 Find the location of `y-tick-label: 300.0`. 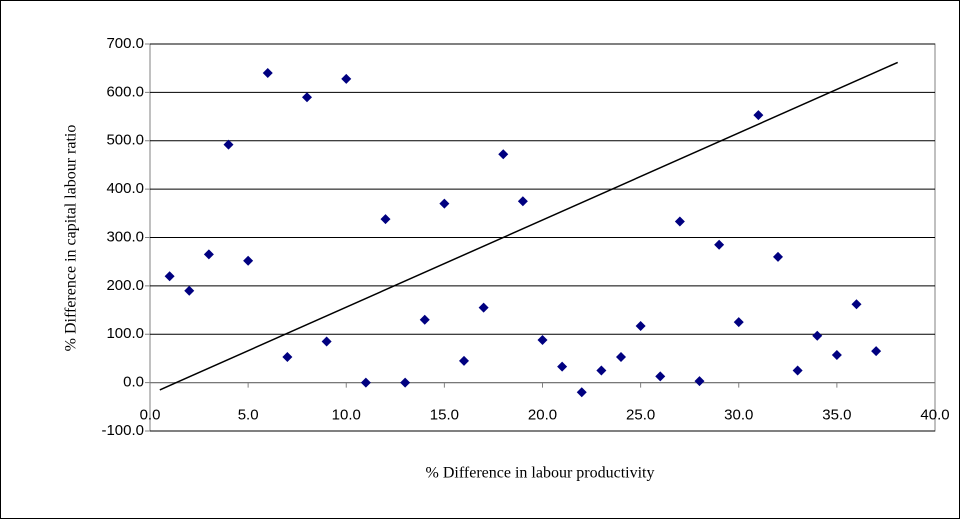

y-tick-label: 300.0 is located at coordinates (125, 236).